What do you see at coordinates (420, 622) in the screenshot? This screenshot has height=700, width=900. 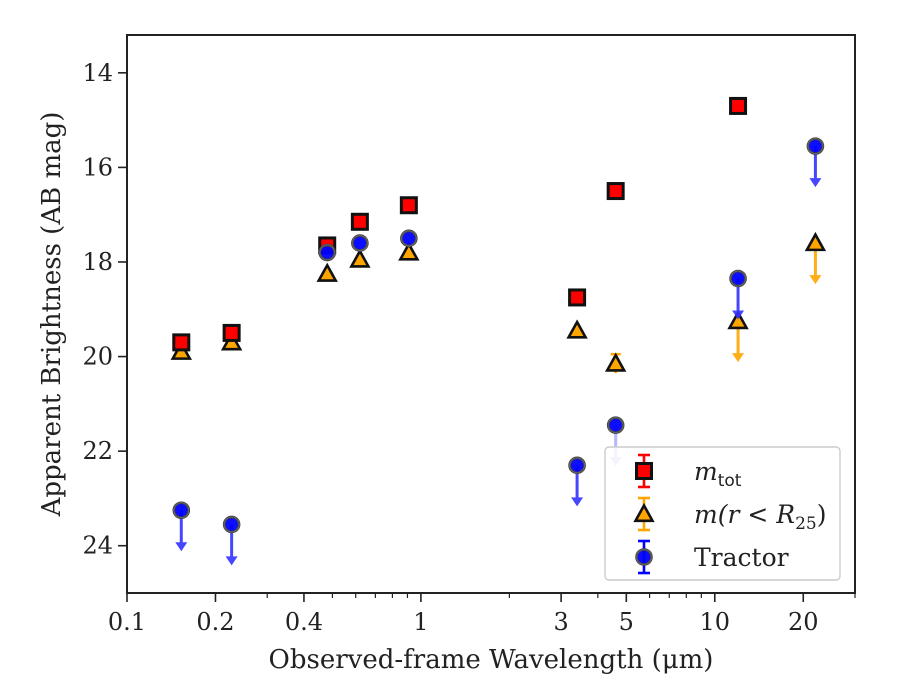 I see `x-tick-label: 1` at bounding box center [420, 622].